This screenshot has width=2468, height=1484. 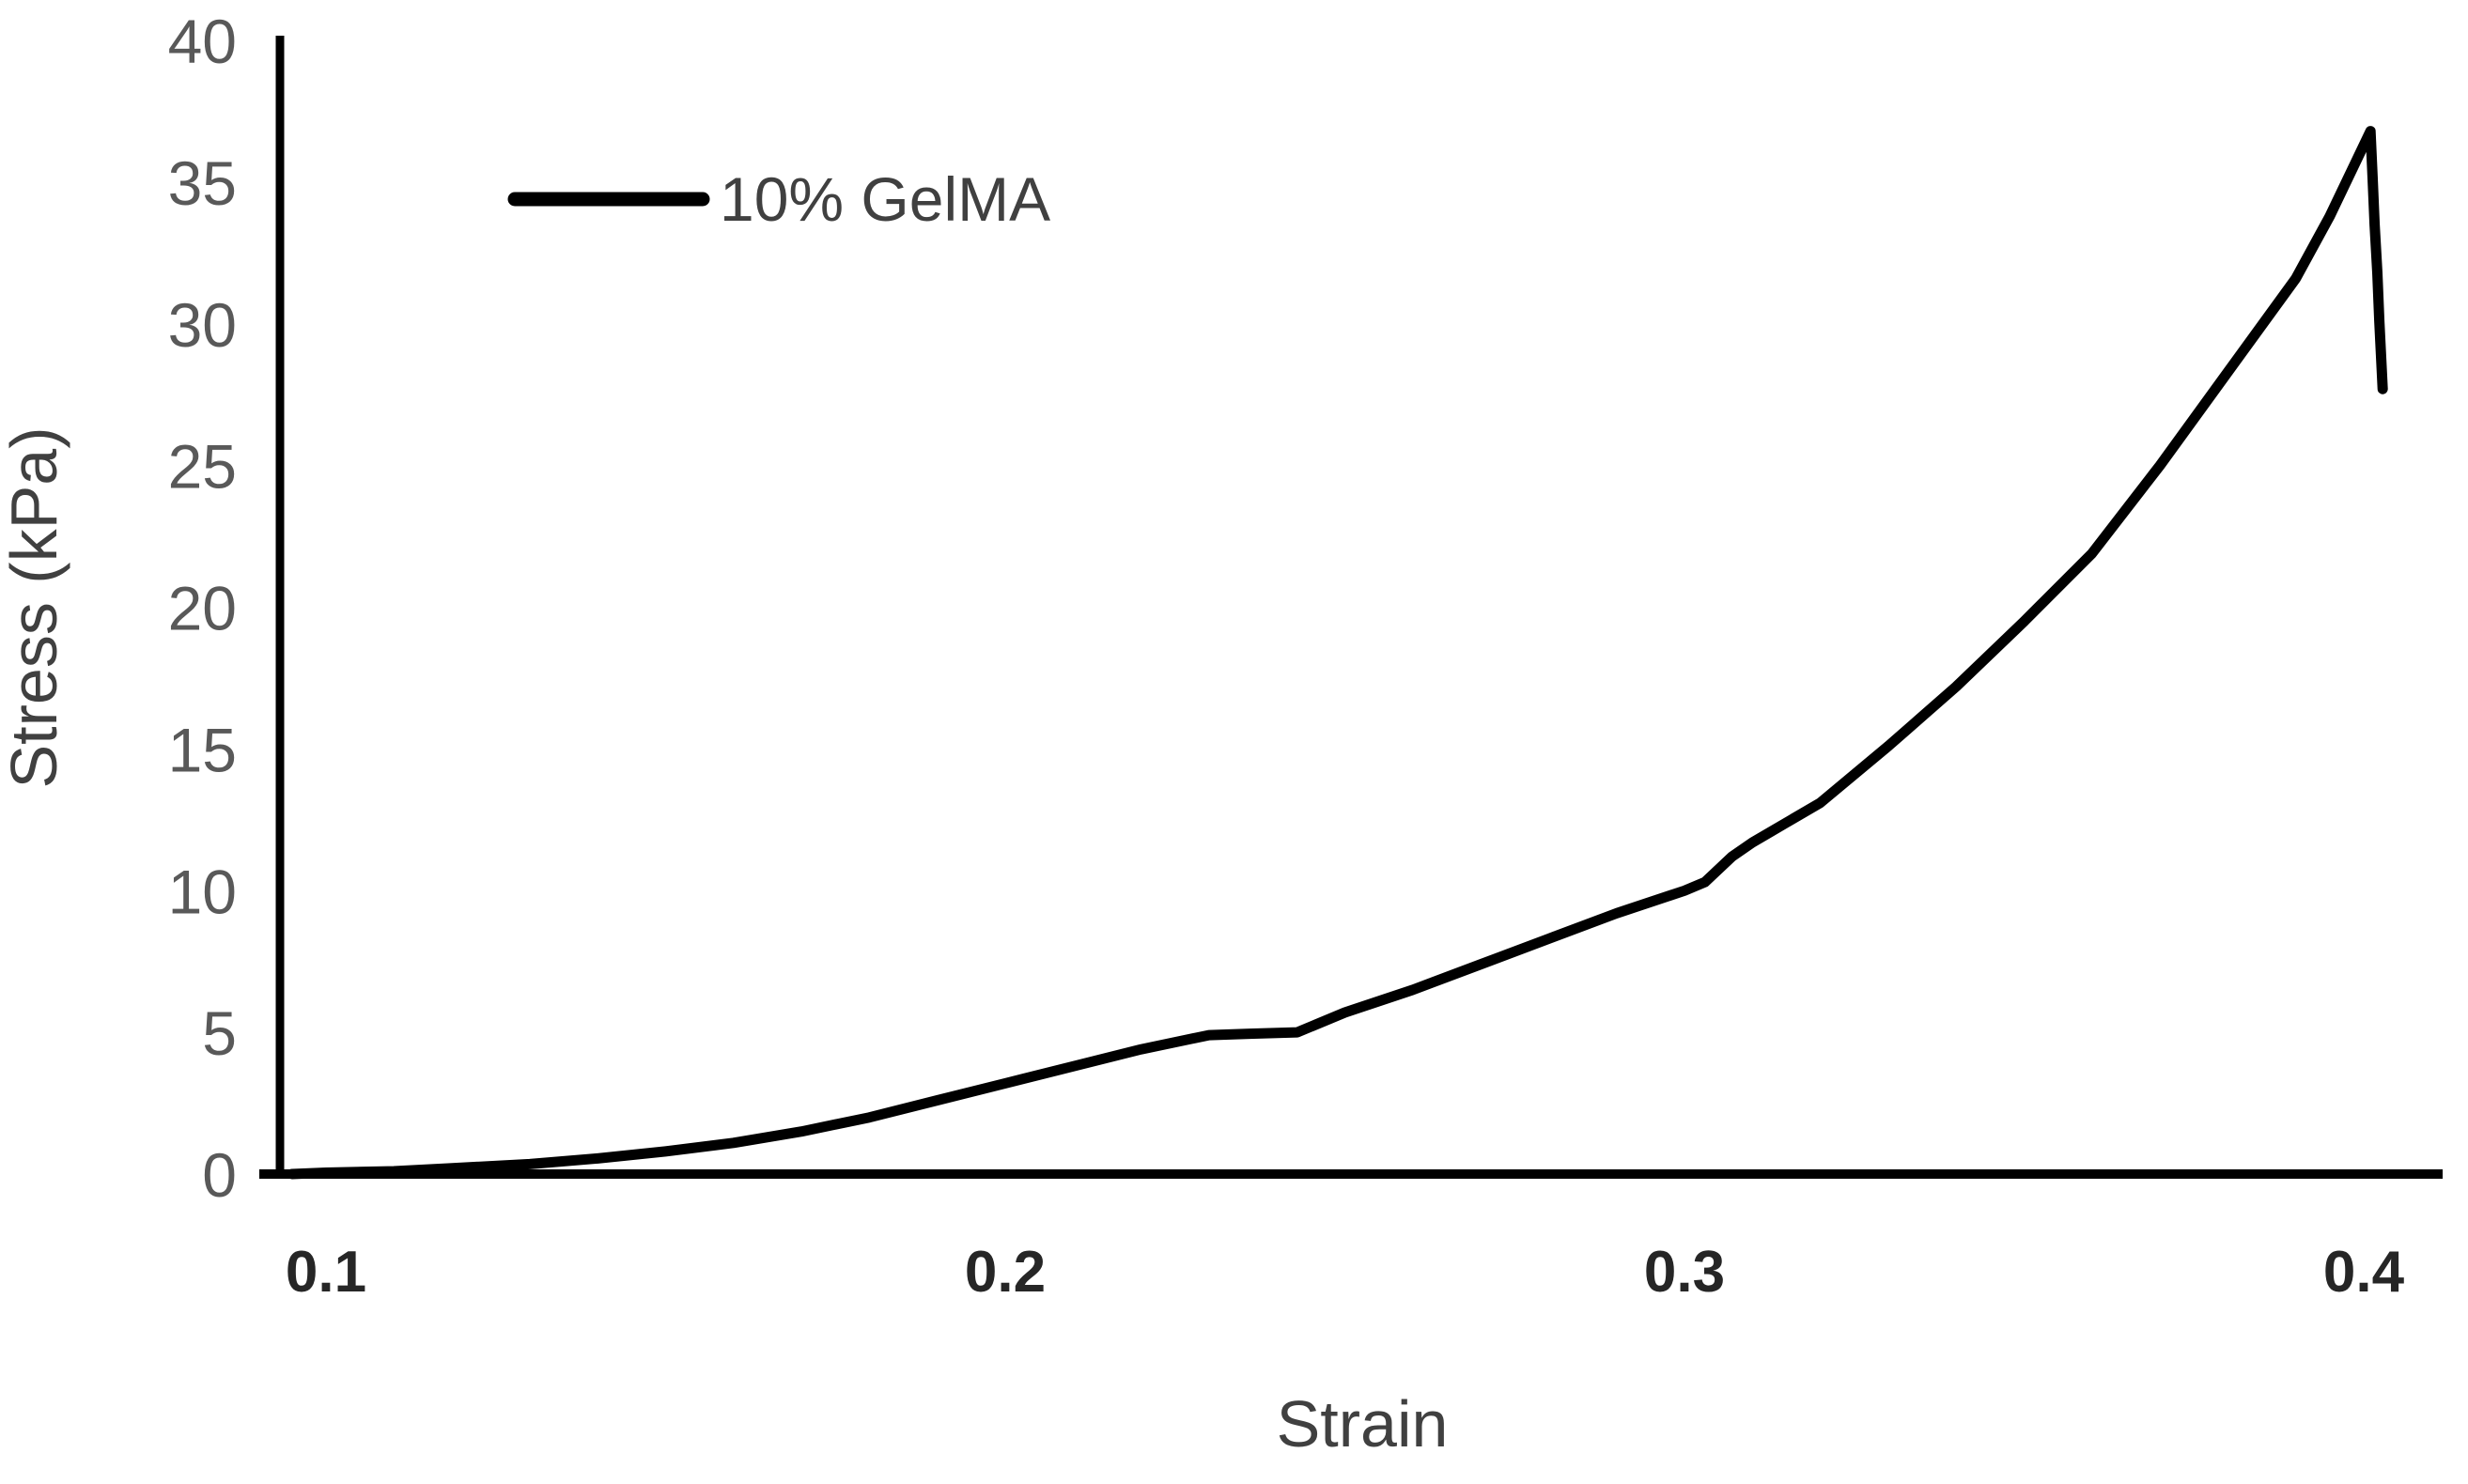 What do you see at coordinates (1005, 1272) in the screenshot?
I see `x-tick-label: 0.2` at bounding box center [1005, 1272].